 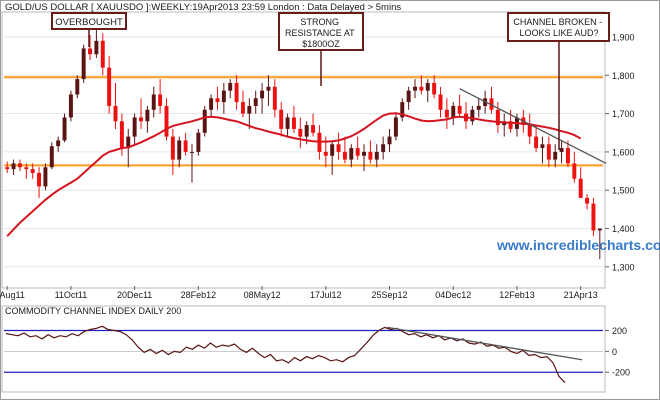 I want to click on price-y-tick-label: 1,700, so click(x=623, y=114).